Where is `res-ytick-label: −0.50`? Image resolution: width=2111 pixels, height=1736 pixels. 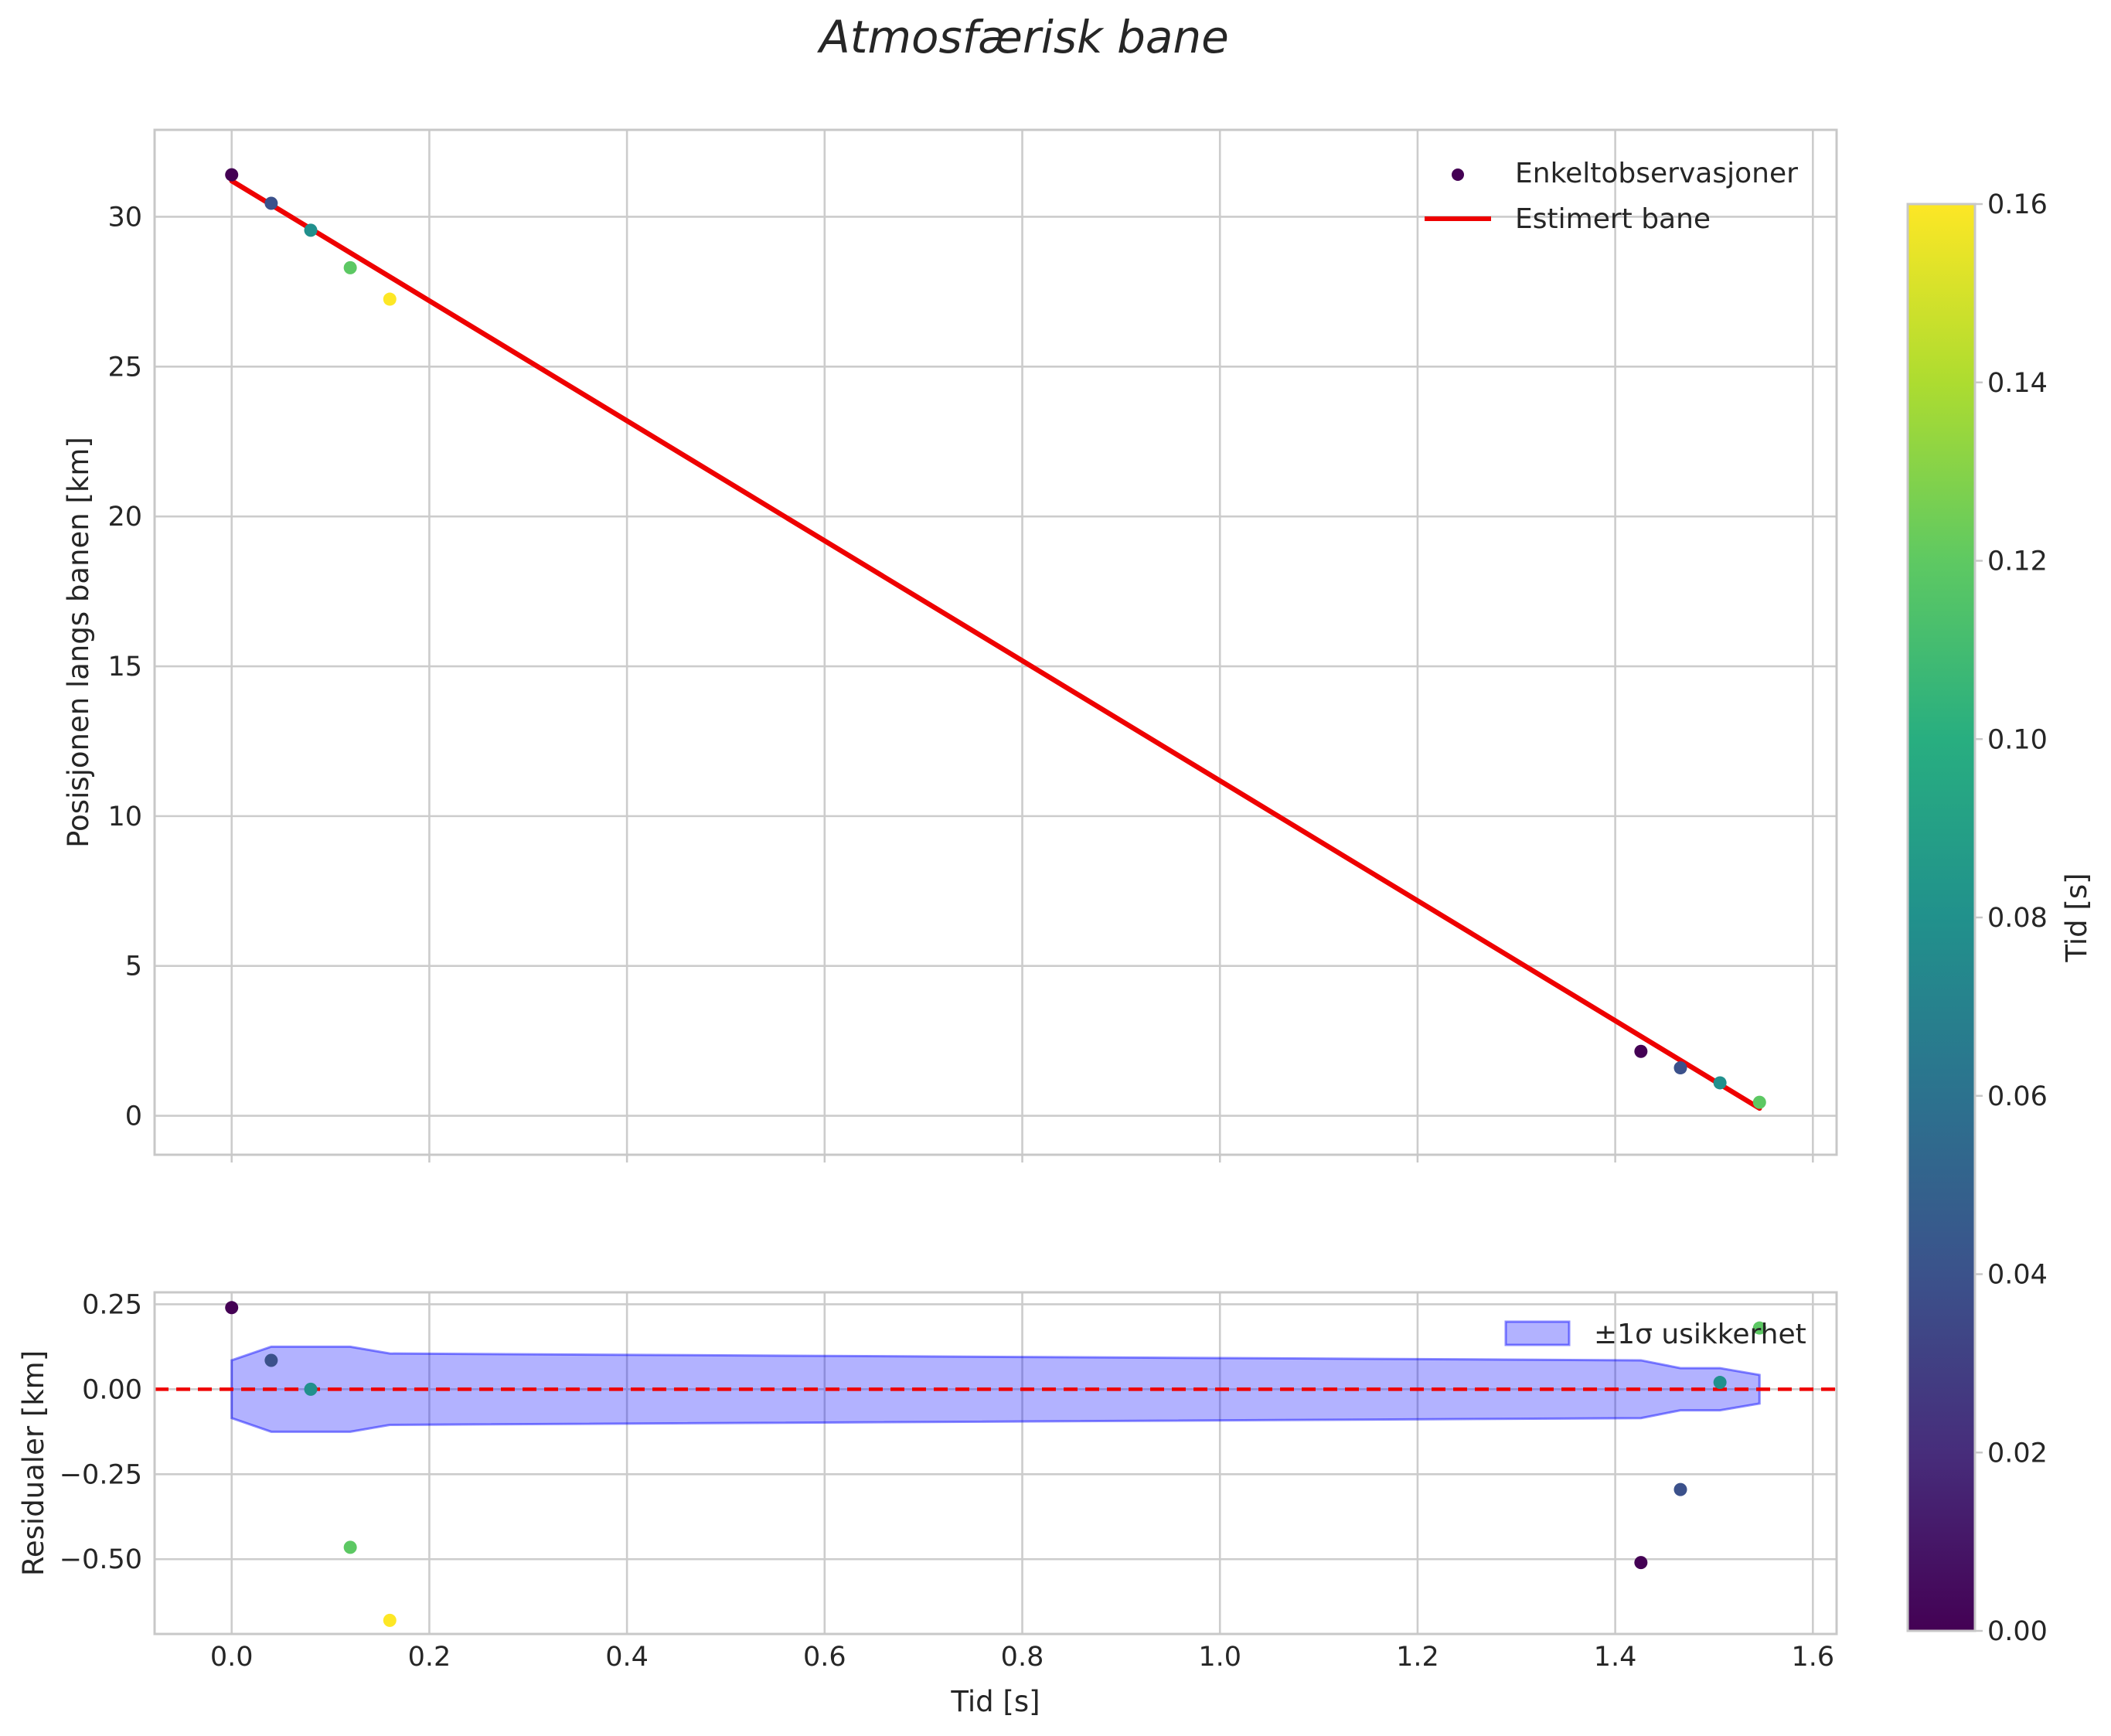 res-ytick-label: −0.50 is located at coordinates (101, 1560).